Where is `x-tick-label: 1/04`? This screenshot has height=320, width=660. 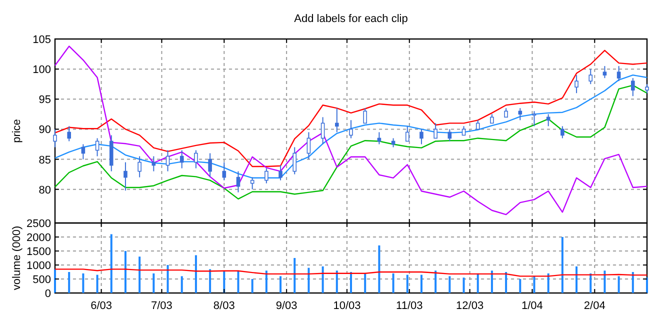
x-tick-label: 1/04 is located at coordinates (532, 306).